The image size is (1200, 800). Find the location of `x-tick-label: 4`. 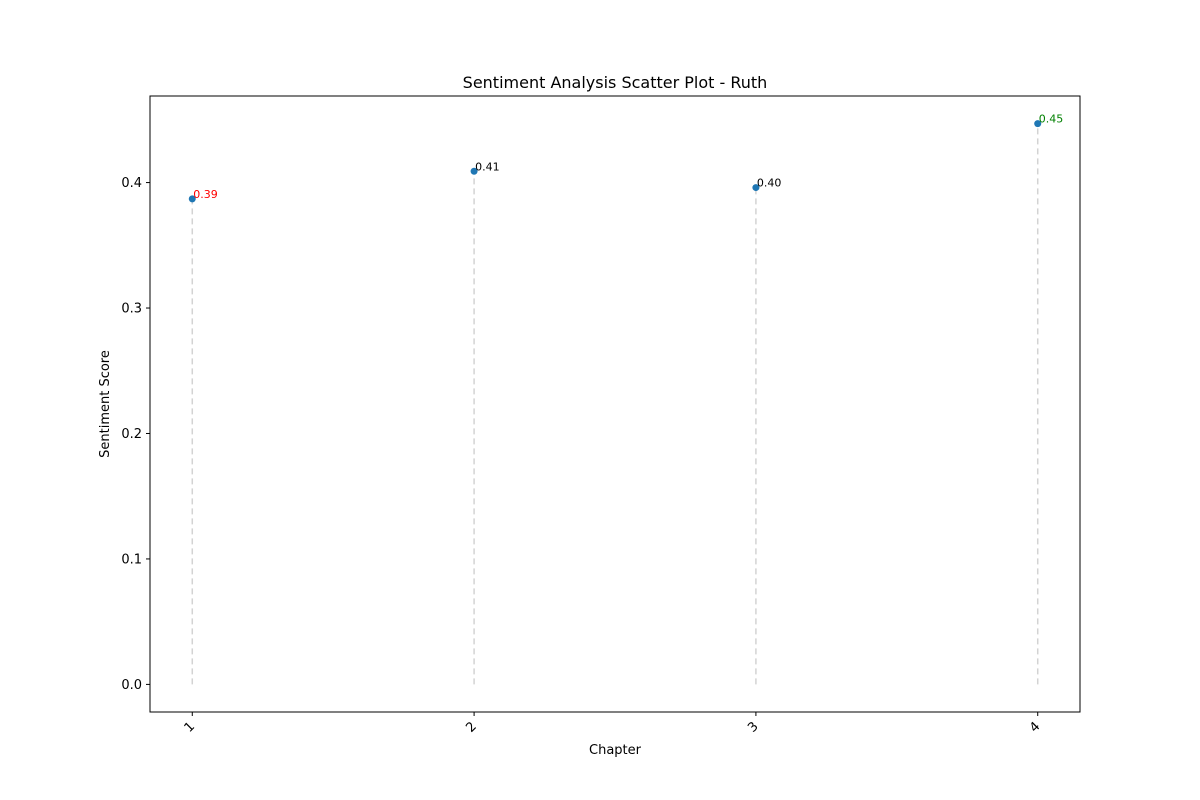

x-tick-label: 4 is located at coordinates (1035, 727).